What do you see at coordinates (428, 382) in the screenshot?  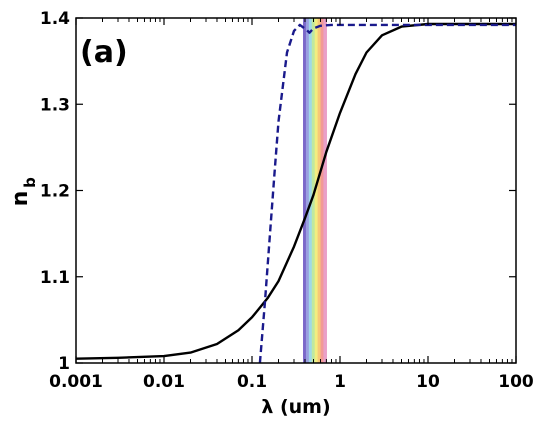 I see `x-tick-label: 10` at bounding box center [428, 382].